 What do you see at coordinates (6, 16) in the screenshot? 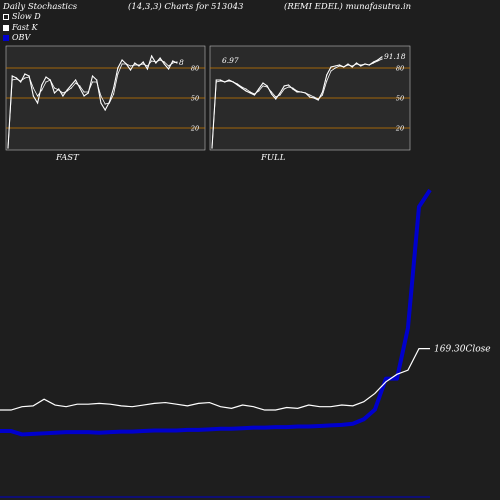
I see `legend-swatch-slow-d` at bounding box center [6, 16].